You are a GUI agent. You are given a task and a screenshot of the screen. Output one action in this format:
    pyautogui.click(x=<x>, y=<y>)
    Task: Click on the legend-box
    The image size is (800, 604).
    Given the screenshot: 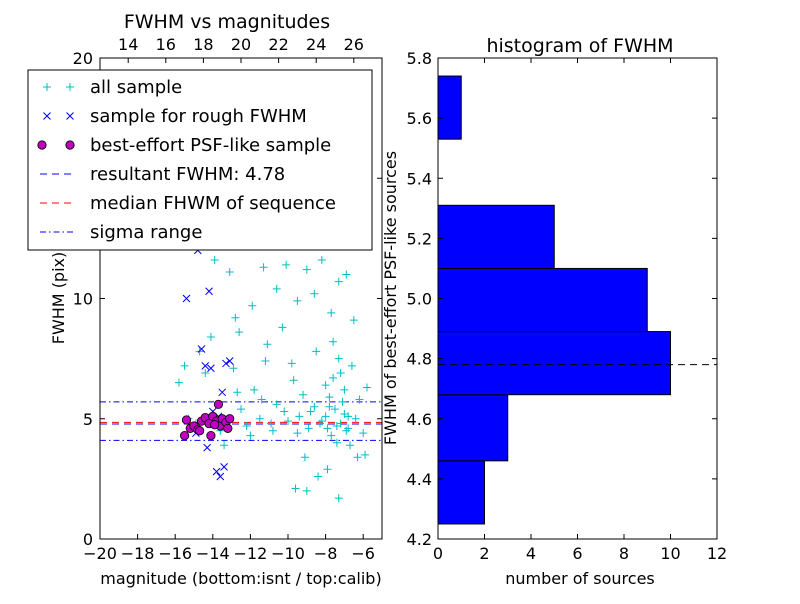 What is the action you would take?
    pyautogui.click(x=200, y=160)
    